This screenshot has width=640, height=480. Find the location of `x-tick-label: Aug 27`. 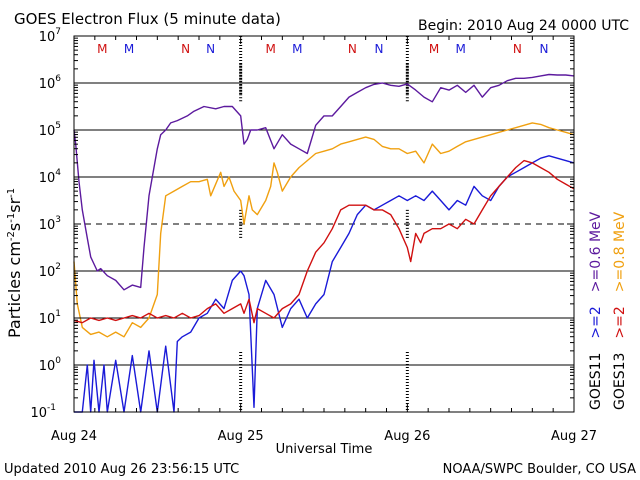

x-tick-label: Aug 27 is located at coordinates (574, 436).